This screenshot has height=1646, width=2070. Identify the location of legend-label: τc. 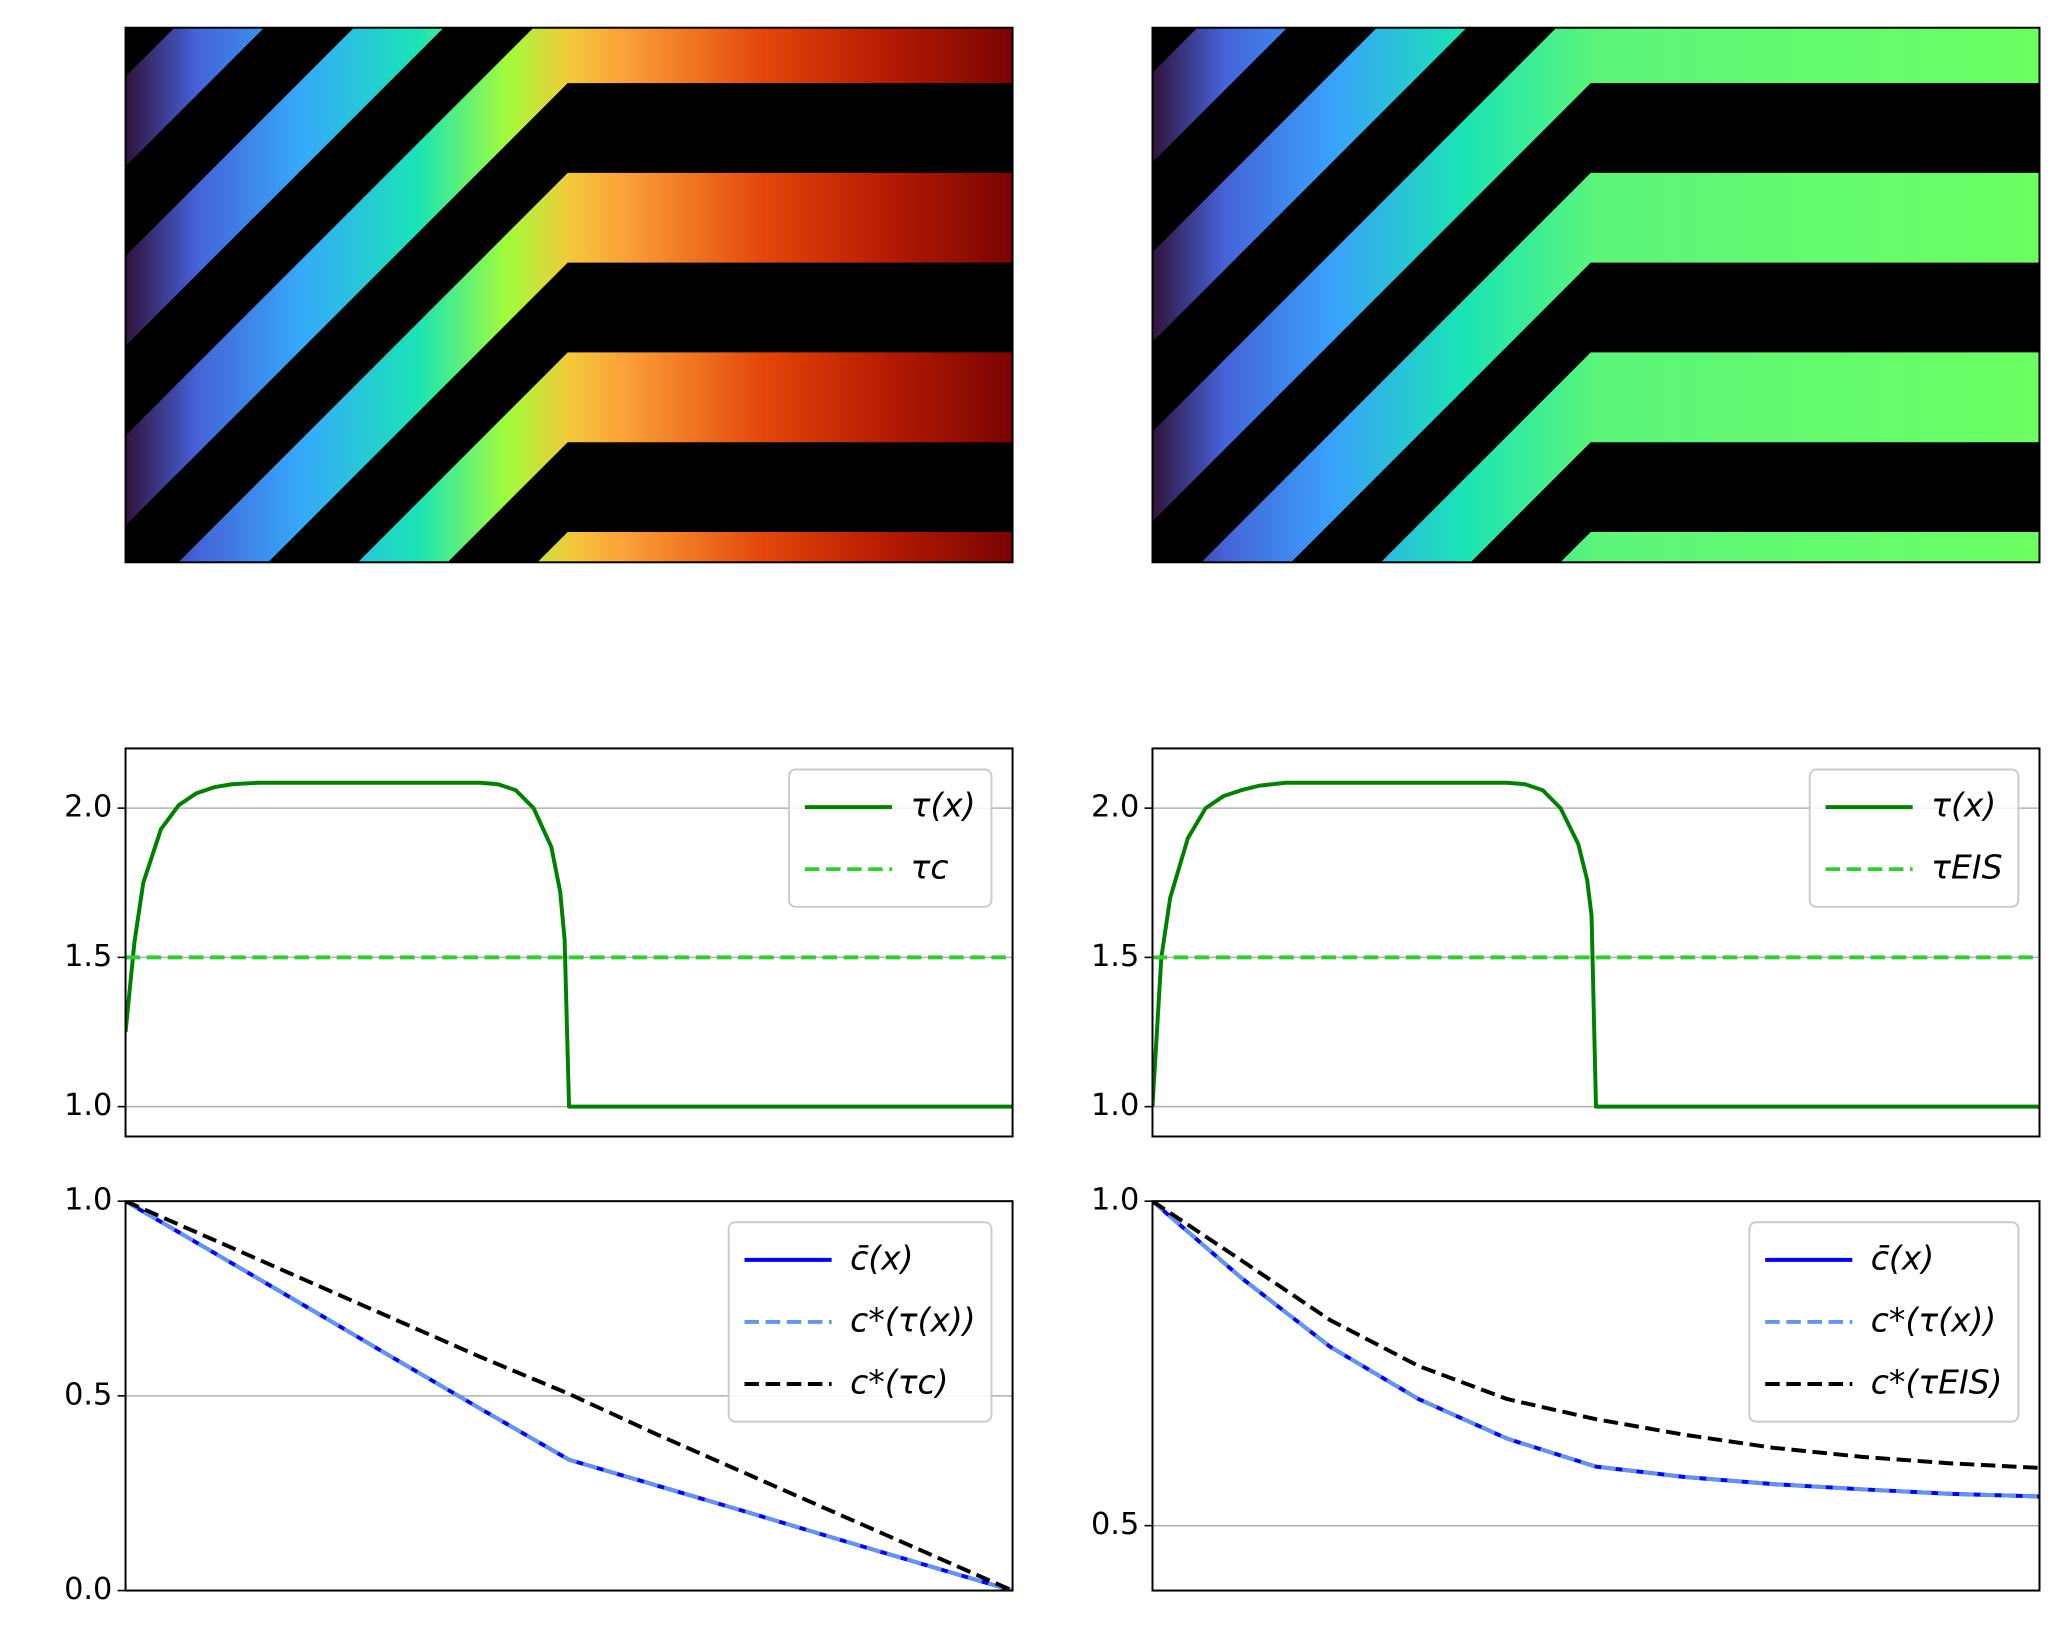
(929, 867).